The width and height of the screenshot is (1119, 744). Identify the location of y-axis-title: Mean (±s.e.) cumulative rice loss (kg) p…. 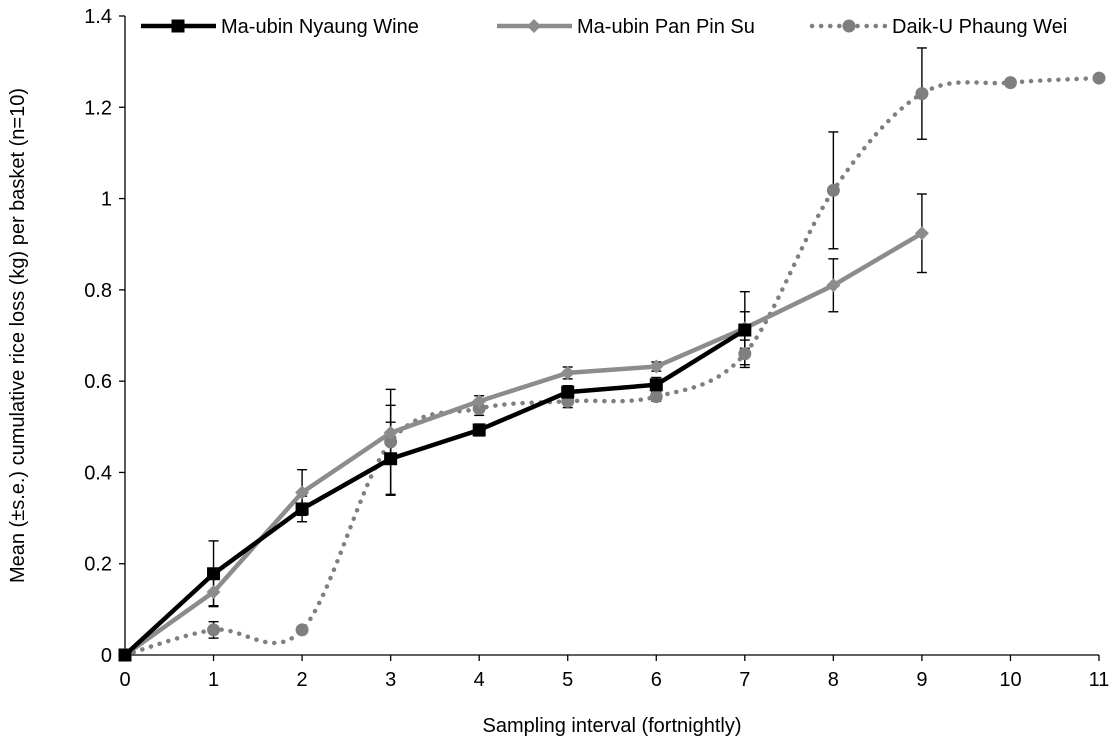
(18, 335).